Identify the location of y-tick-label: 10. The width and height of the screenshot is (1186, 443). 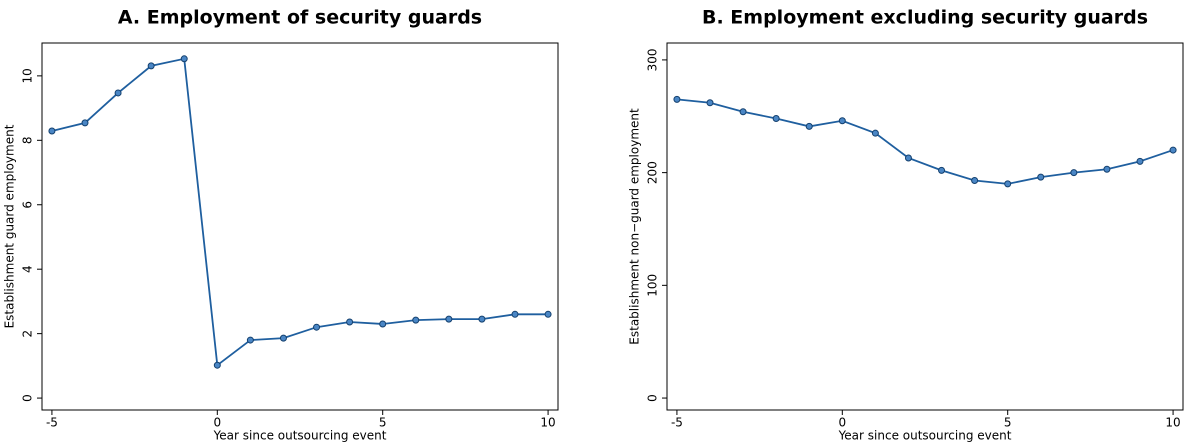
(28, 75).